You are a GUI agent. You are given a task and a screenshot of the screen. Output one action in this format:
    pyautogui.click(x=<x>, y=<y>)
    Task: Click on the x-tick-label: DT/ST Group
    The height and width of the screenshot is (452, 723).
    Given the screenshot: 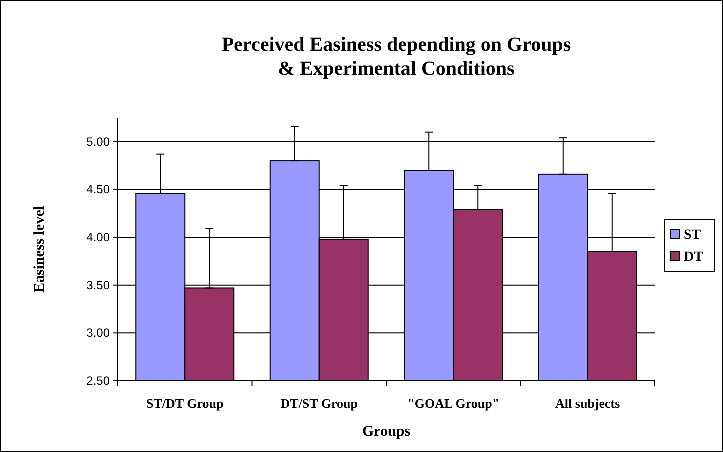 What is the action you would take?
    pyautogui.click(x=319, y=403)
    